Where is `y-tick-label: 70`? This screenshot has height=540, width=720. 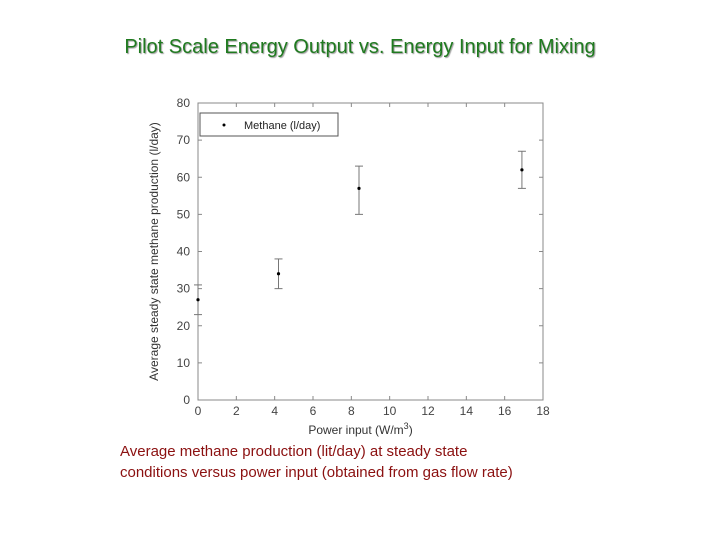 y-tick-label: 70 is located at coordinates (184, 140).